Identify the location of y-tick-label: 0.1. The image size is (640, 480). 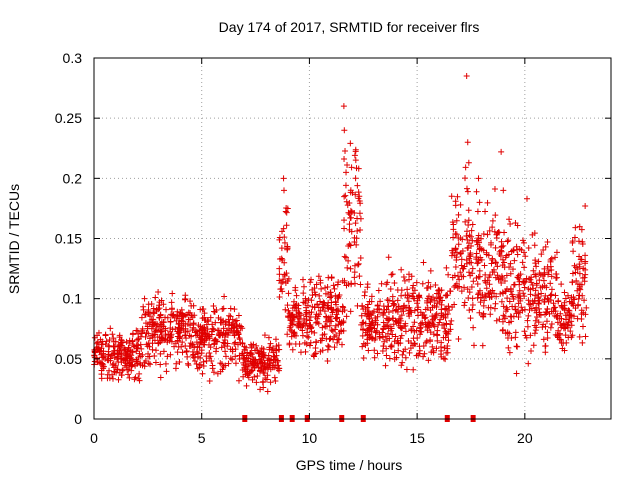
(73, 299).